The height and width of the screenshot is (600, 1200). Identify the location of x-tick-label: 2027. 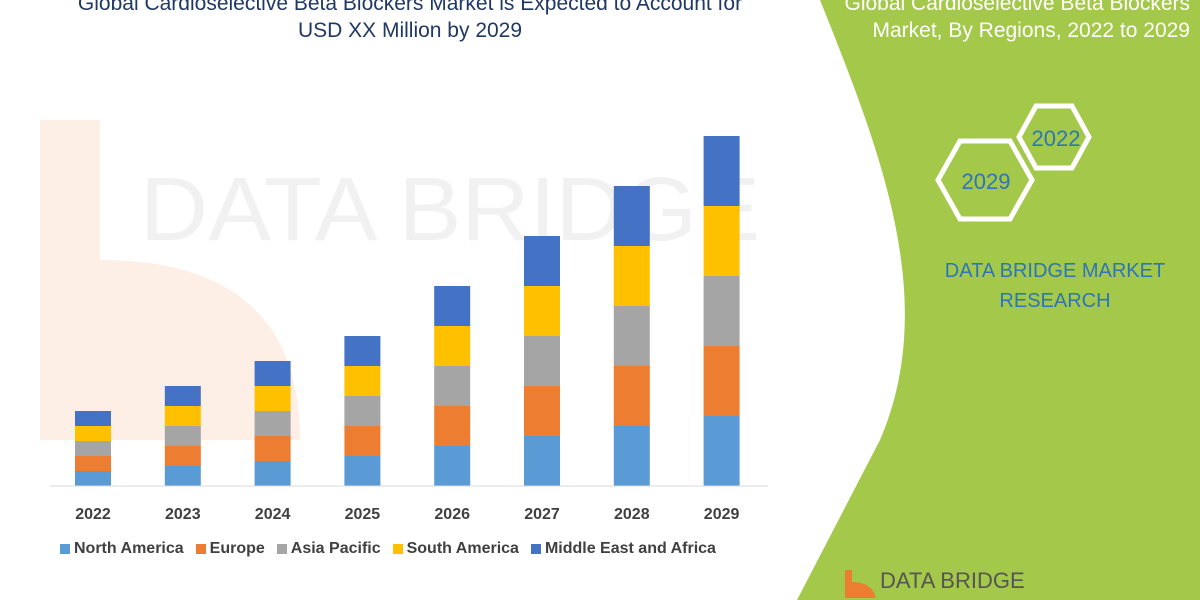
(542, 514).